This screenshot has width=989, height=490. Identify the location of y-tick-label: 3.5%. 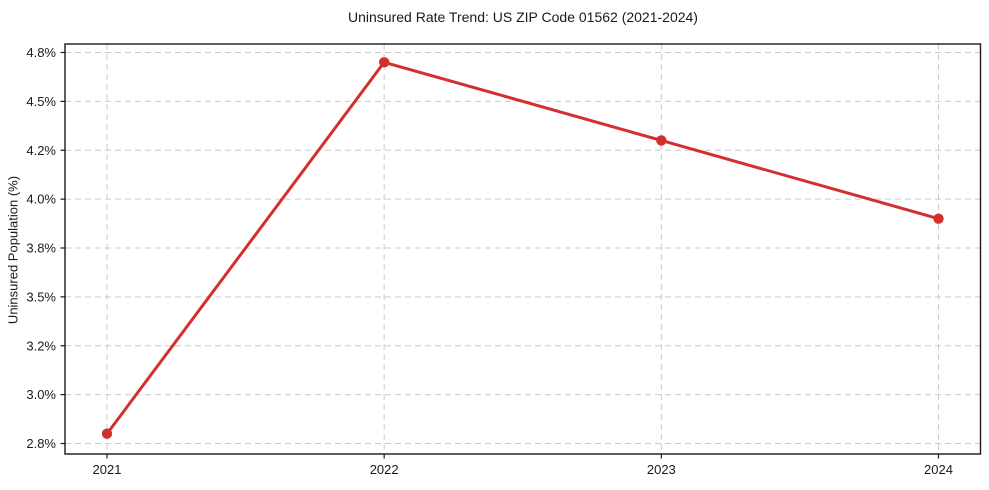
(41, 296).